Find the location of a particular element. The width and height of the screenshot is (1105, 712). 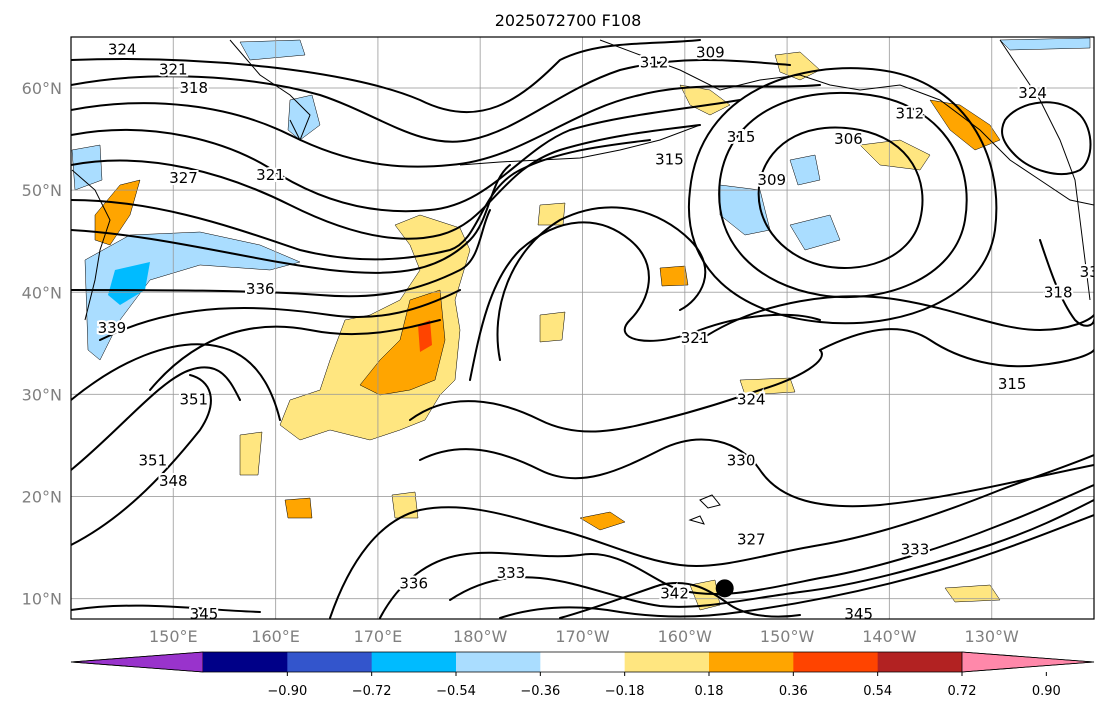

colorbar-extend-low is located at coordinates (137, 662).